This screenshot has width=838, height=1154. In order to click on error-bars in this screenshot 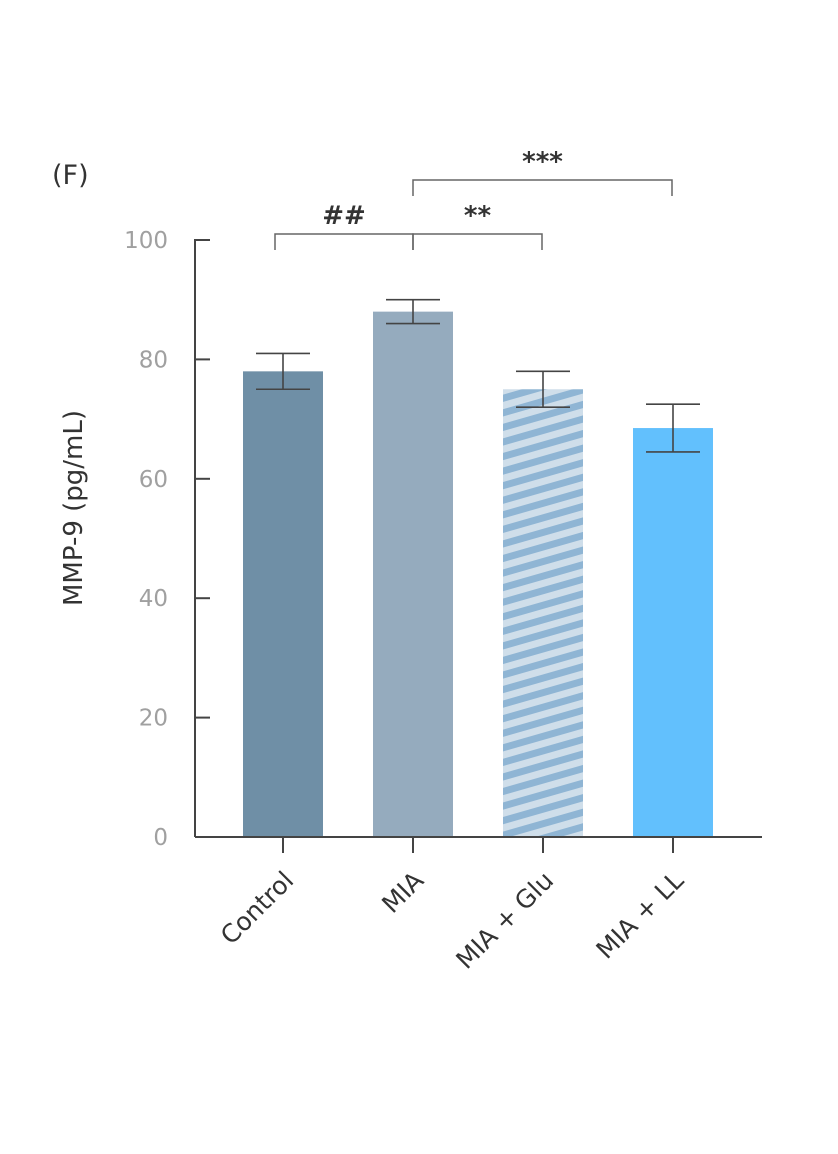, I will do `click(478, 375)`.